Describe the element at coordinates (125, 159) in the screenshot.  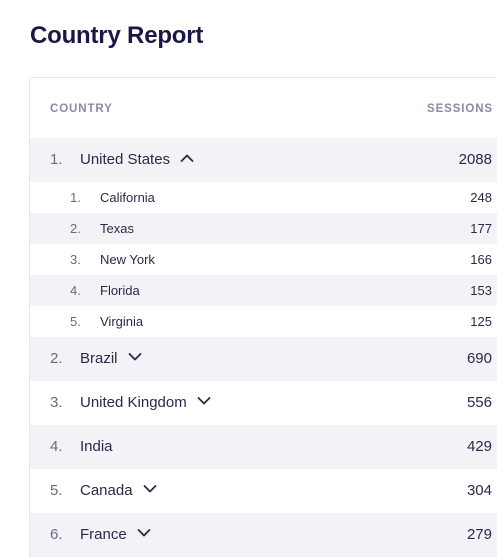
I see `country-name-text: United States` at that location.